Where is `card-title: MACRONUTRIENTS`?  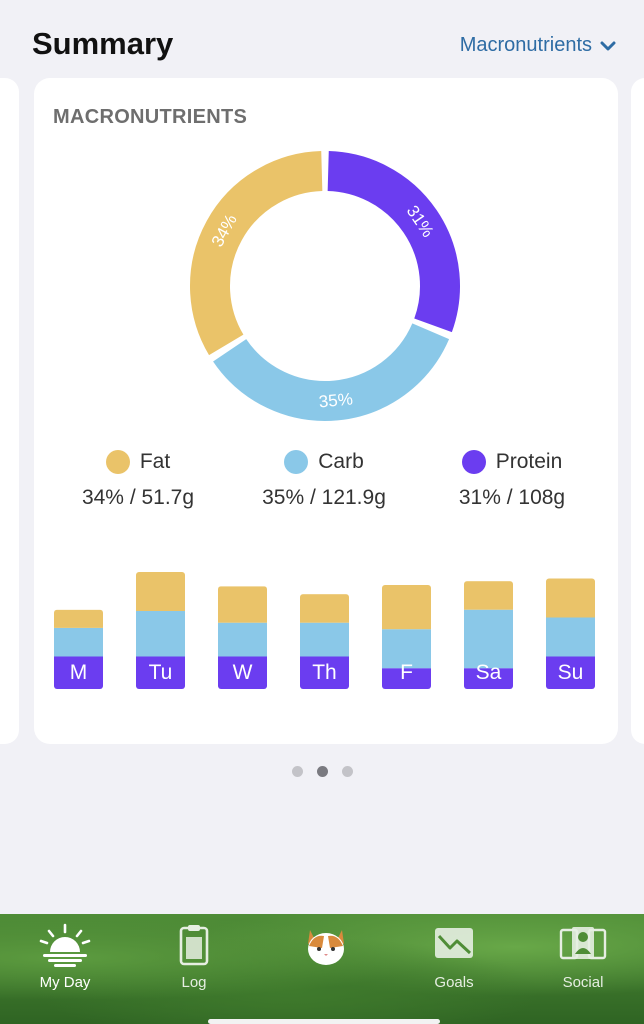
card-title: MACRONUTRIENTS is located at coordinates (150, 117).